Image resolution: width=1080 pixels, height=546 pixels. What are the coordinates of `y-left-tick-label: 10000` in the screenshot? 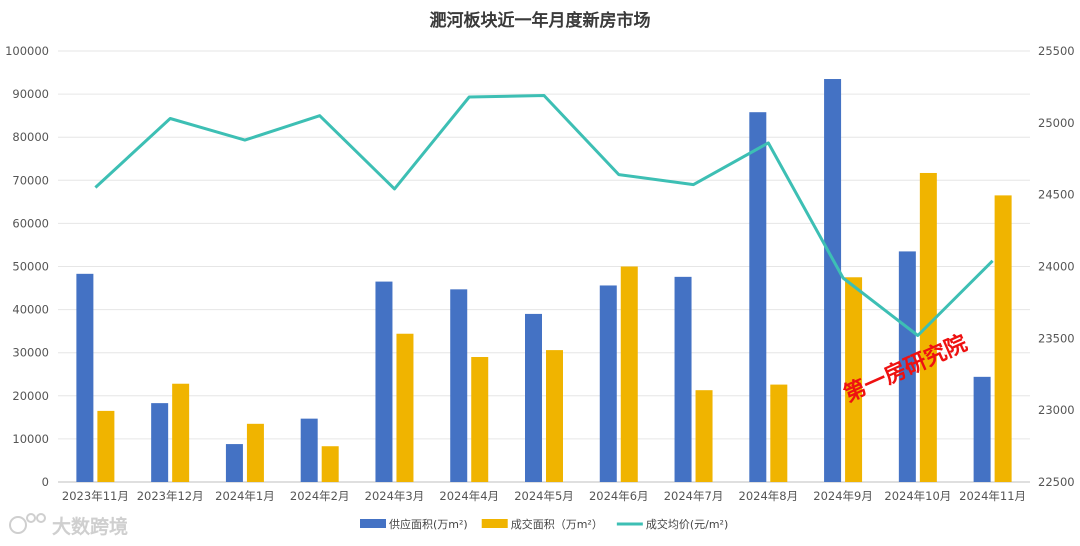 It's located at (30, 439).